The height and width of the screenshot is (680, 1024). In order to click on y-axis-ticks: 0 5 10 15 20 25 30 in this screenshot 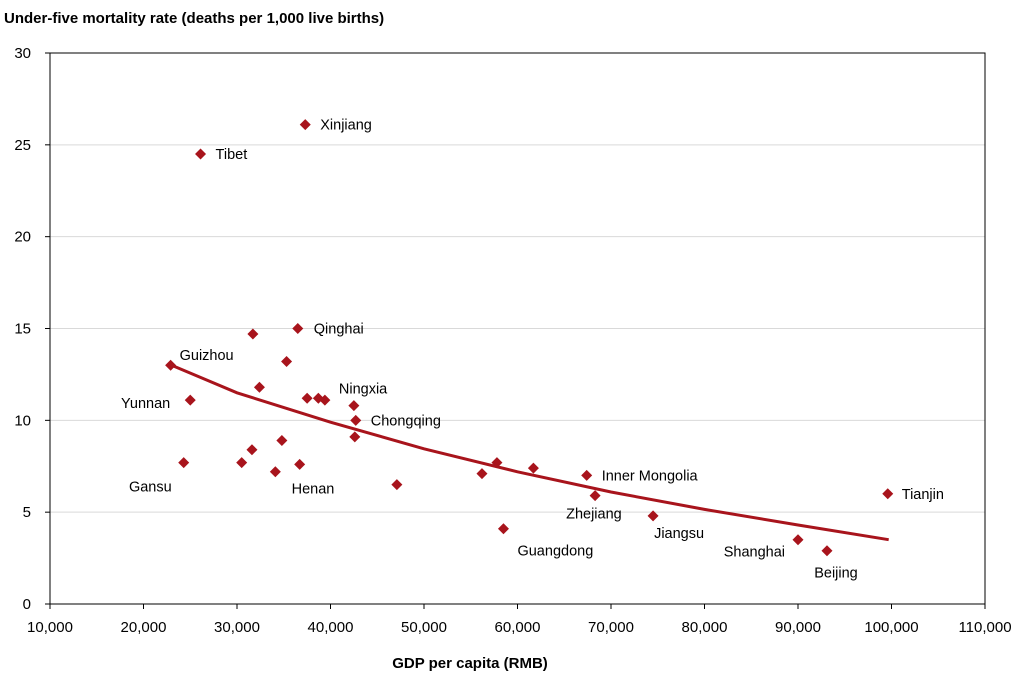, I will do `click(32, 329)`.